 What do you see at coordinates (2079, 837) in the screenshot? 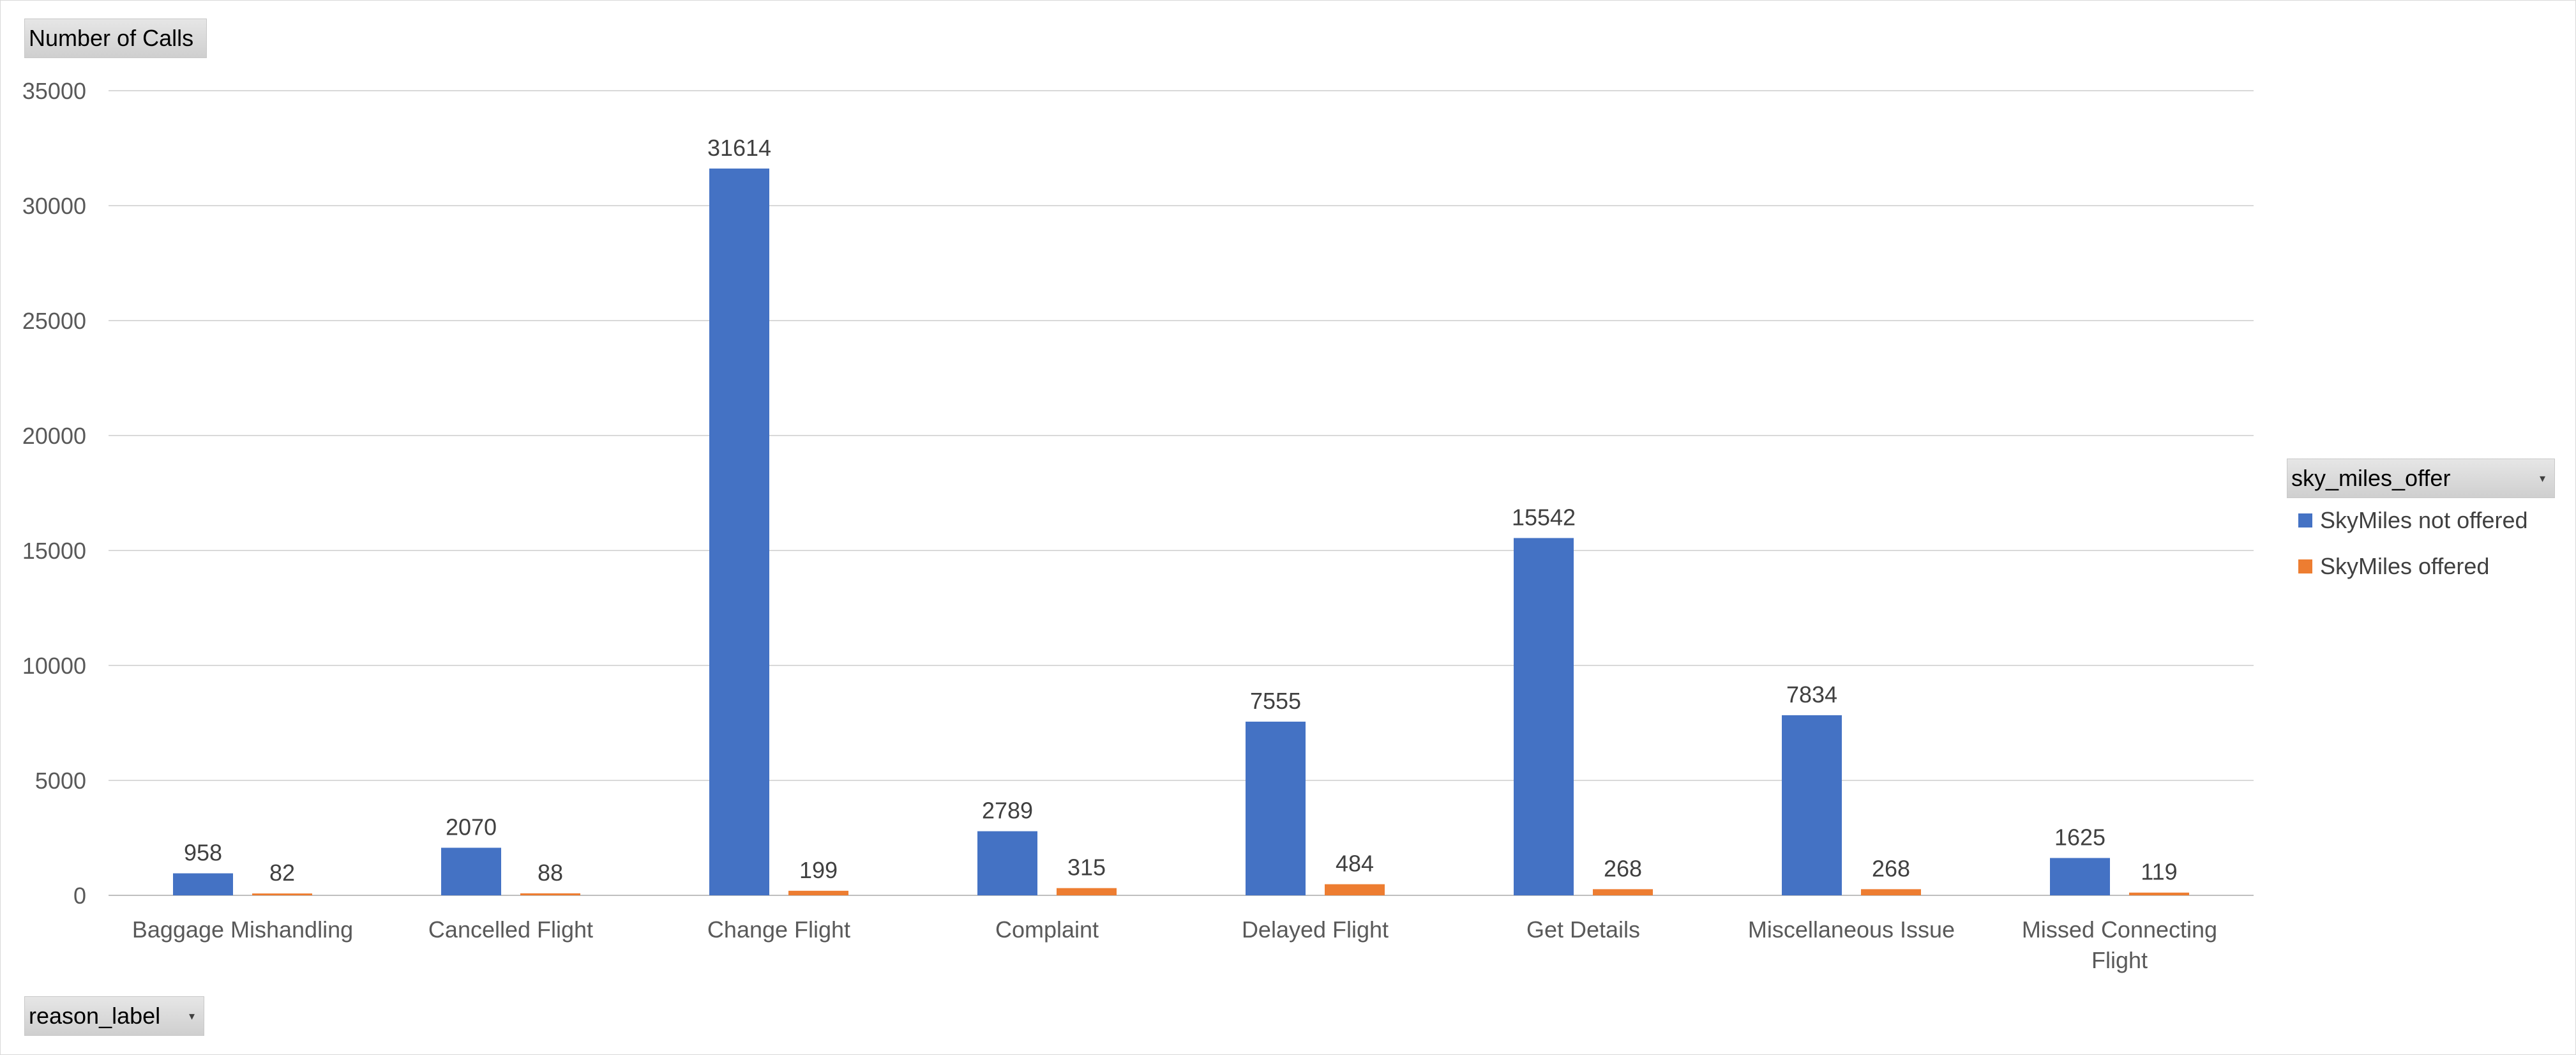
I see `data-label: 1625` at bounding box center [2079, 837].